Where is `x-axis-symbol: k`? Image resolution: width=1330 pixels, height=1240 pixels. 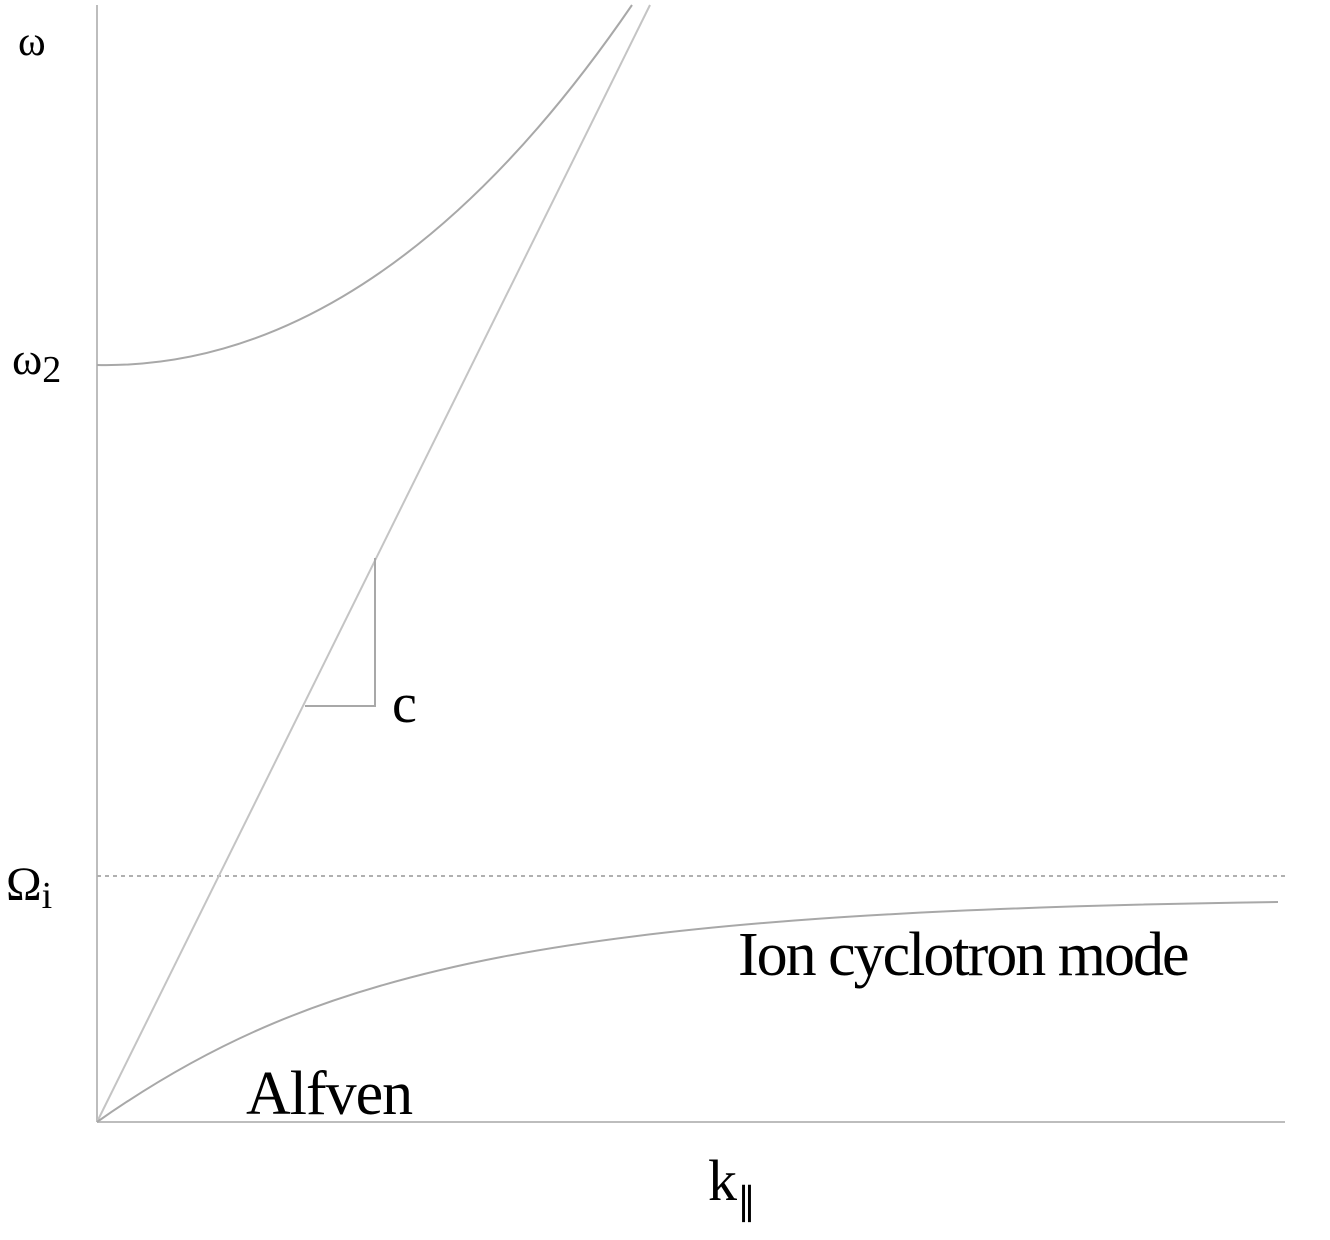 x-axis-symbol: k is located at coordinates (722, 1180).